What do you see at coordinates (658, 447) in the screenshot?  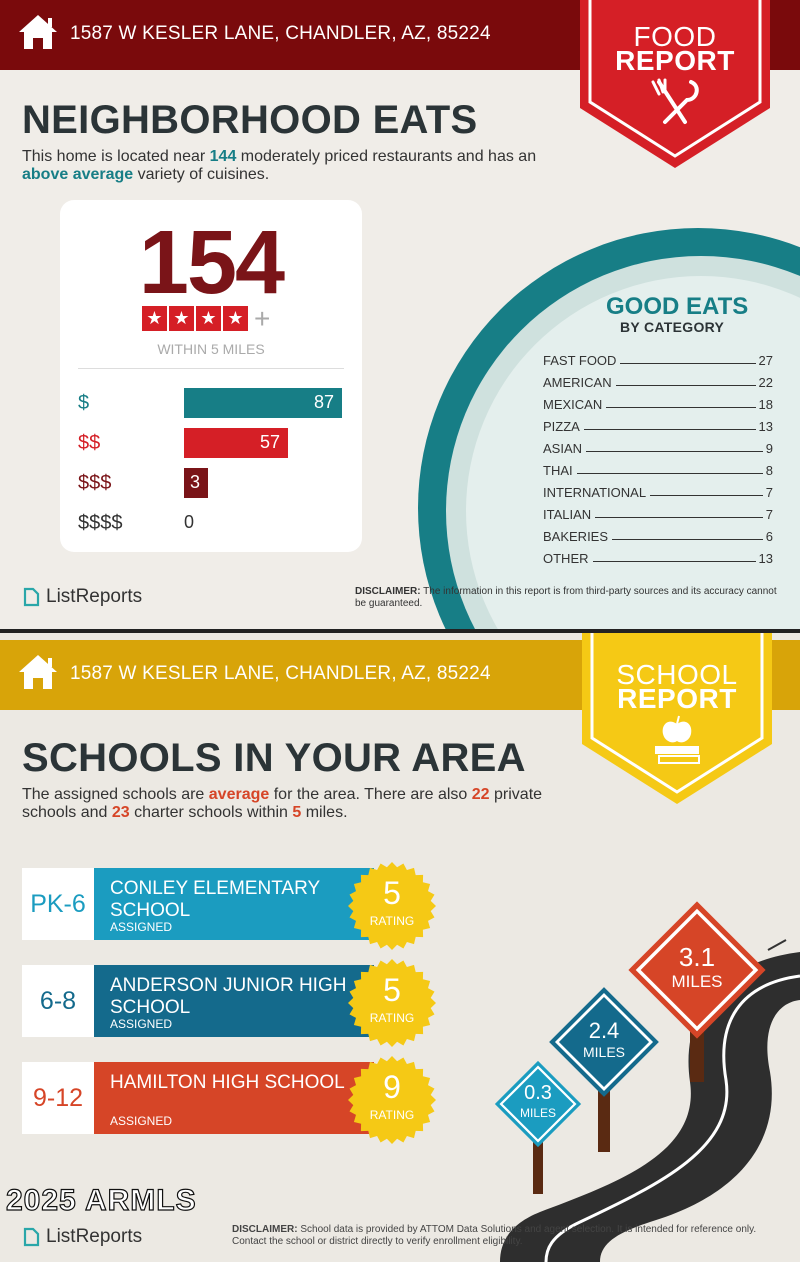 I see `category-row: ASIAN 9` at bounding box center [658, 447].